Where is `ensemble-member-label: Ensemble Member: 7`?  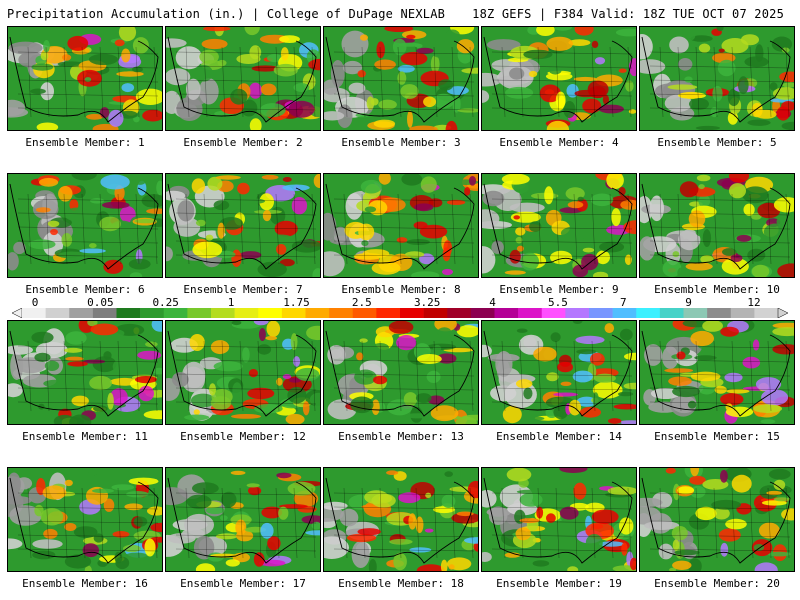
ensemble-member-label: Ensemble Member: 7 is located at coordinates (243, 289).